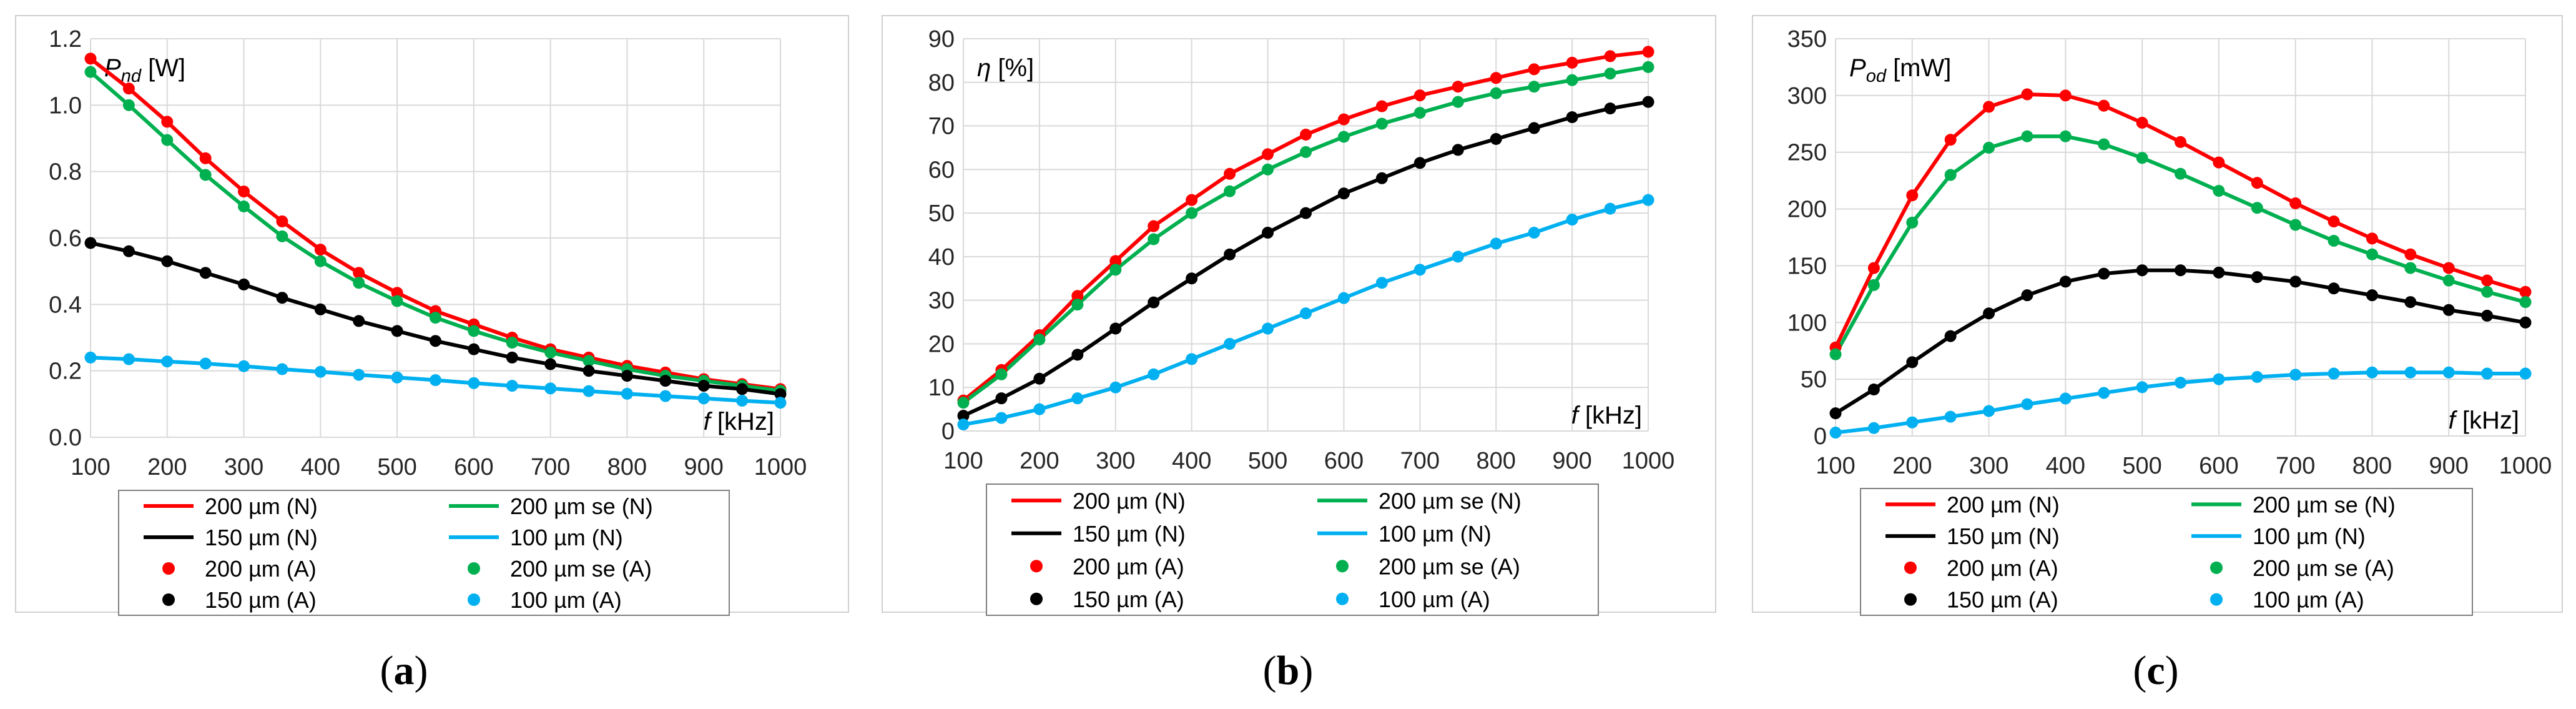  I want to click on legend-label: 200 µm se (N), so click(1450, 500).